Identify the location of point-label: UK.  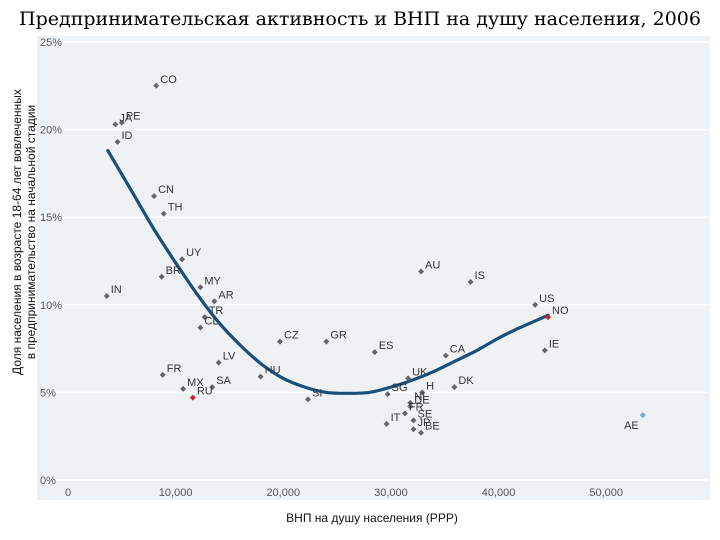
(420, 372).